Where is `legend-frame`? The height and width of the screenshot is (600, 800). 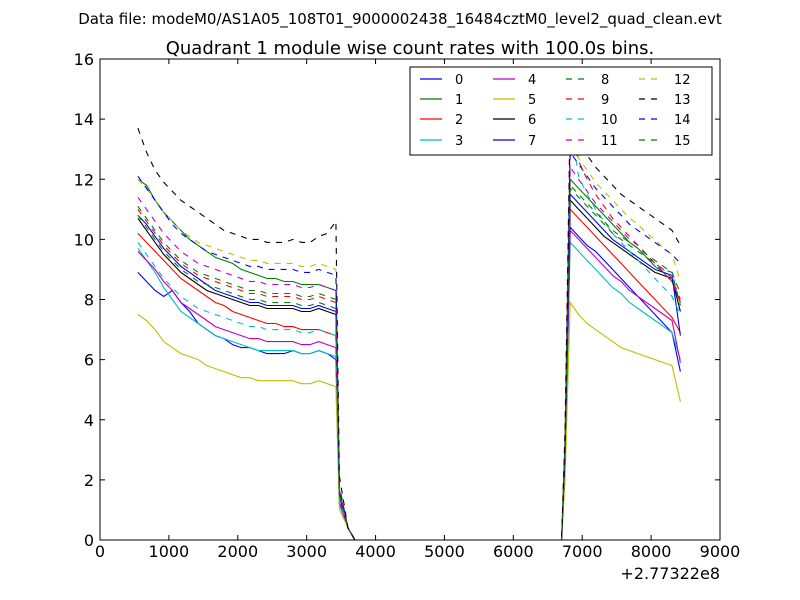 legend-frame is located at coordinates (561, 111).